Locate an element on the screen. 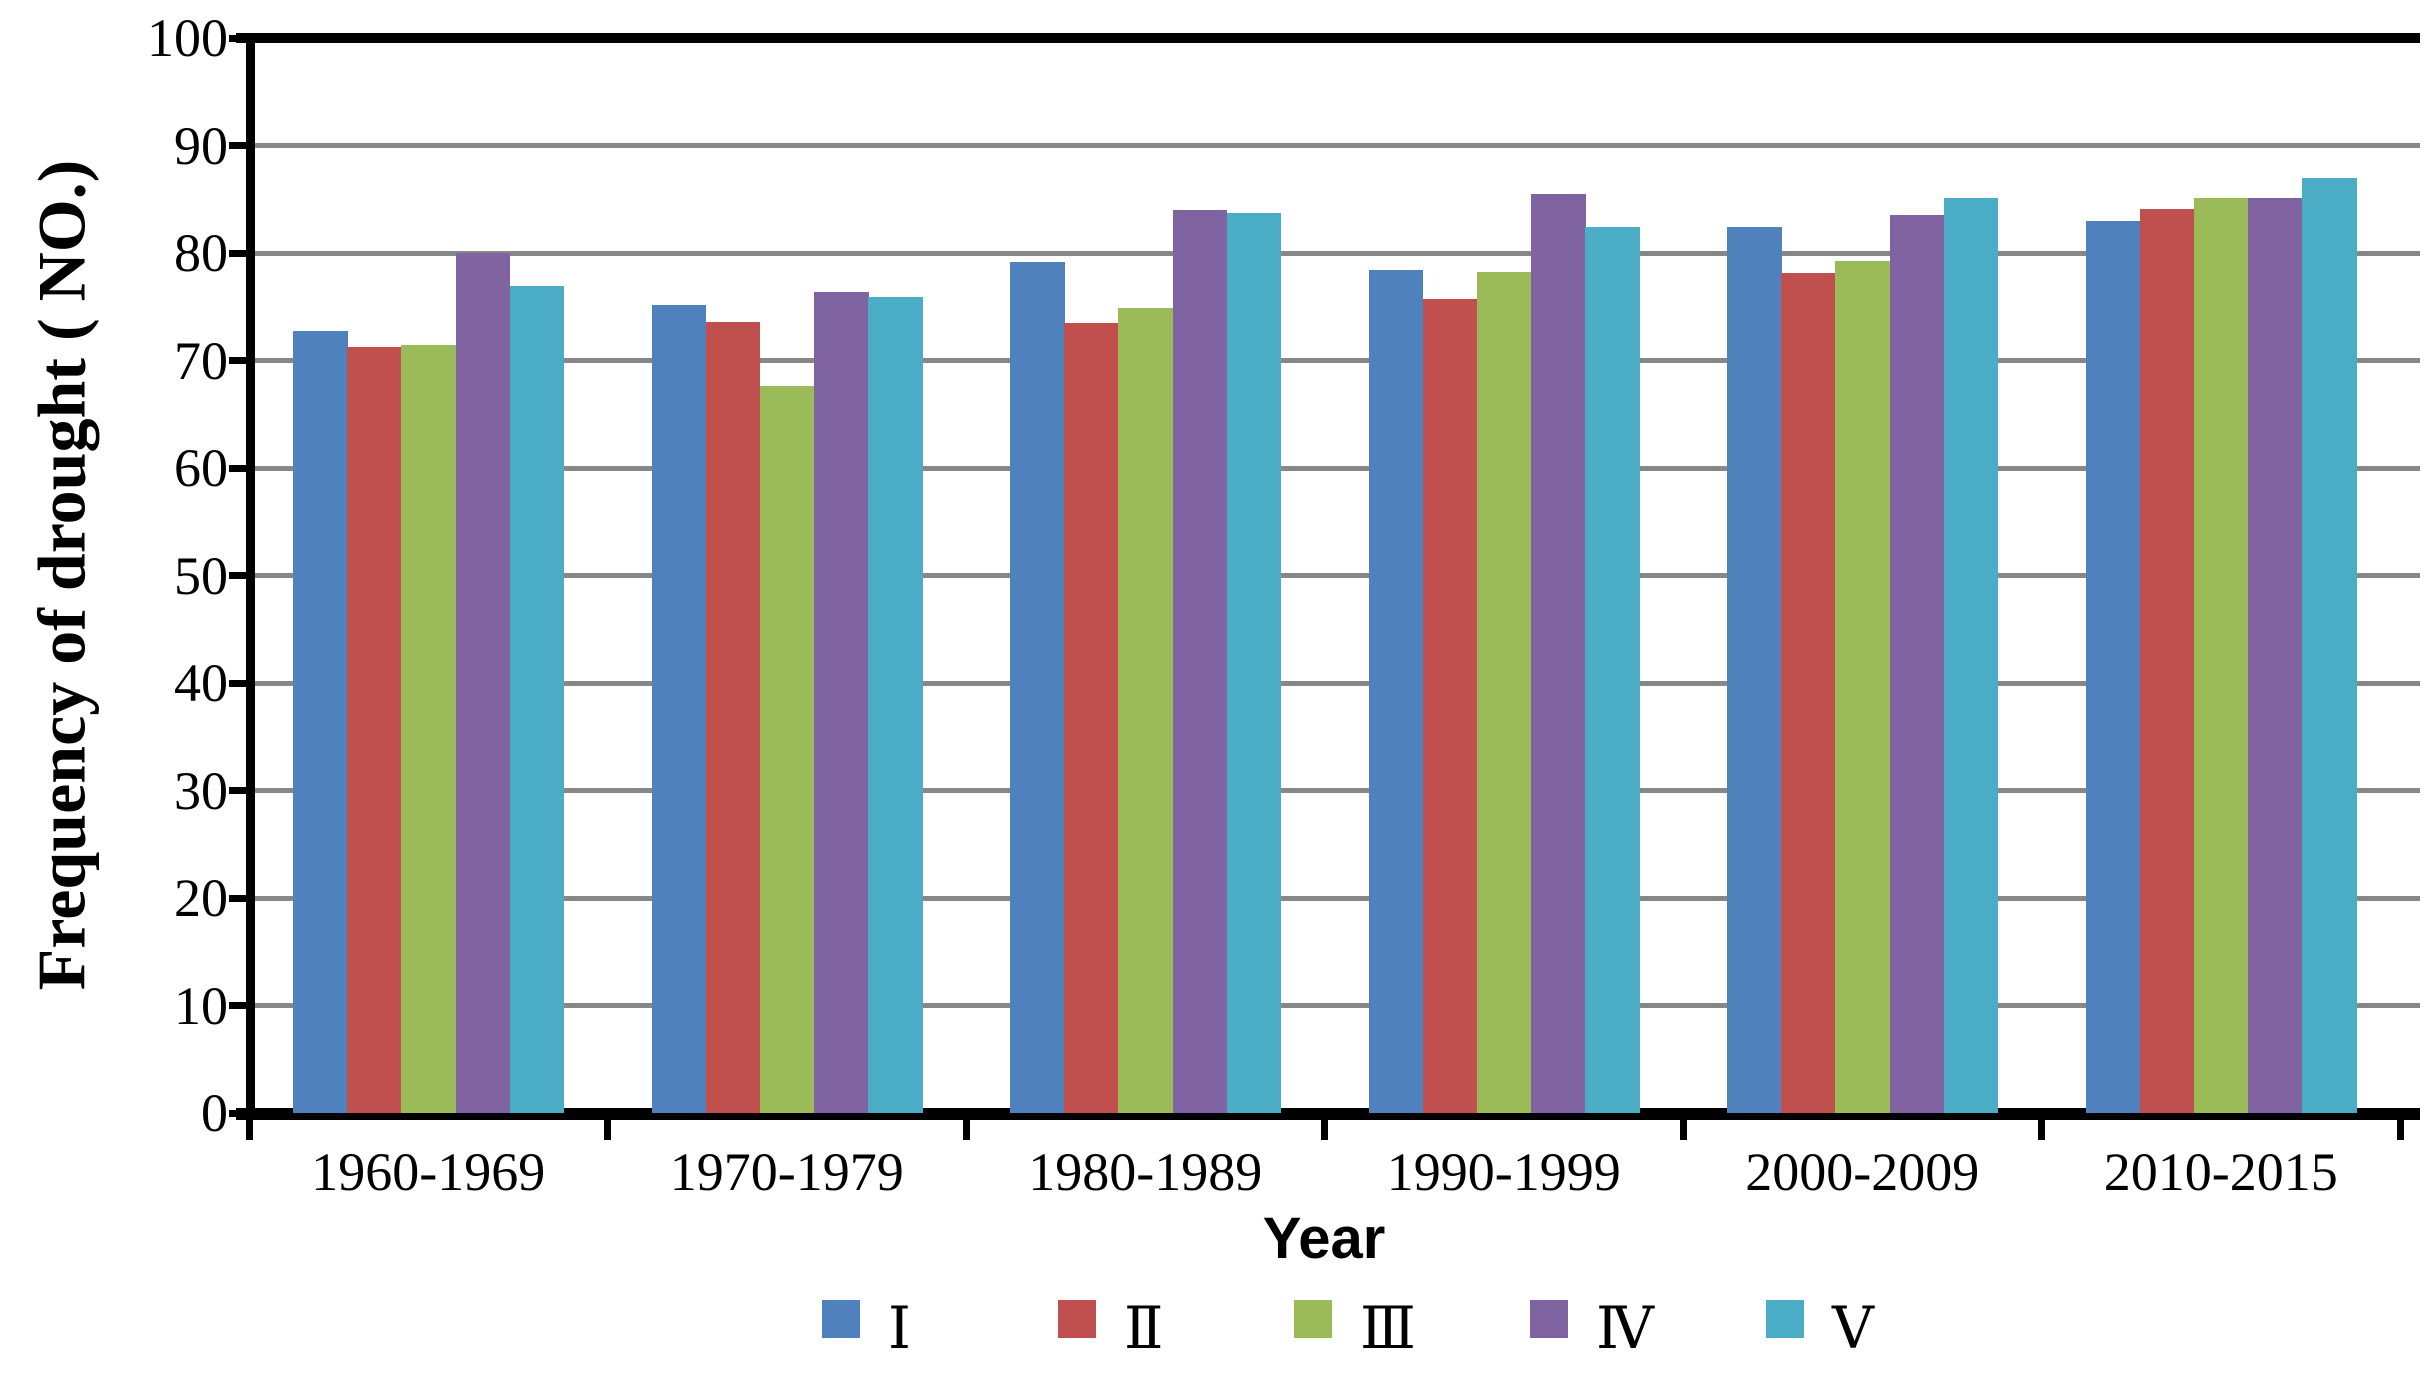  bar-V-1960-1969 is located at coordinates (537, 699).